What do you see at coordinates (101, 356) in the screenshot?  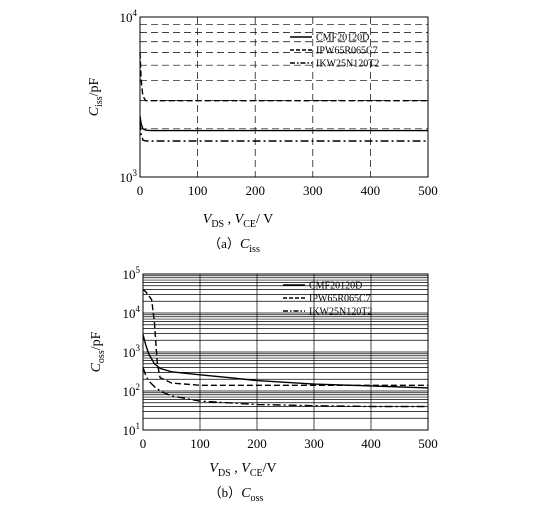 I see `y-label-sub: oss` at bounding box center [101, 356].